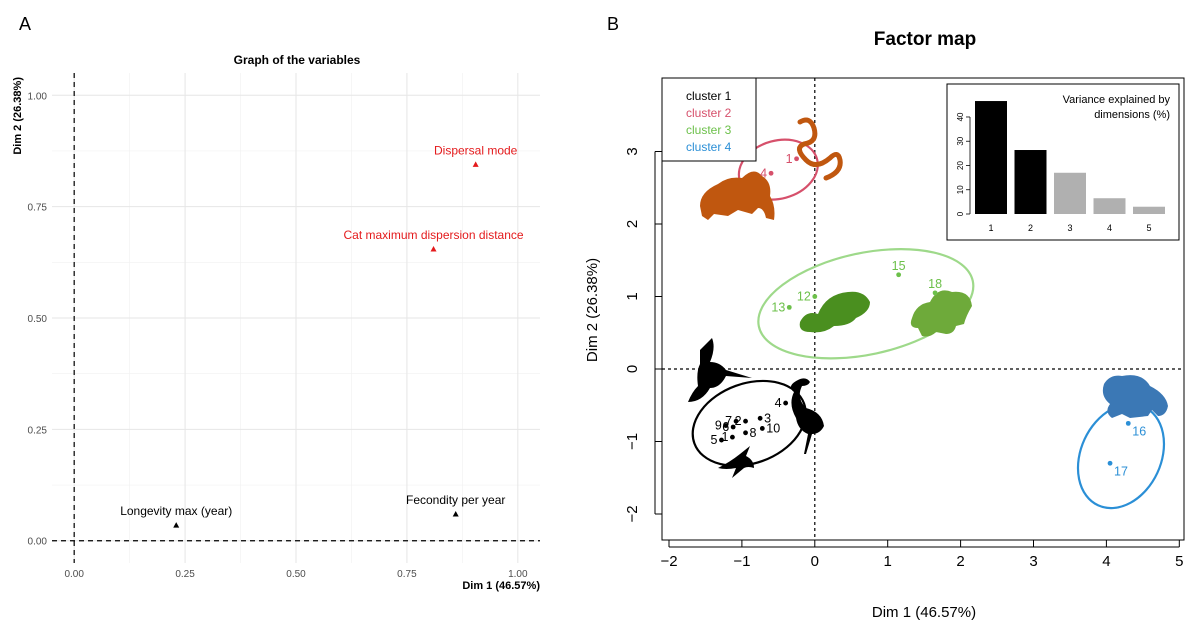  Describe the element at coordinates (960, 140) in the screenshot. I see `inset-y-tick-label: 30` at that location.